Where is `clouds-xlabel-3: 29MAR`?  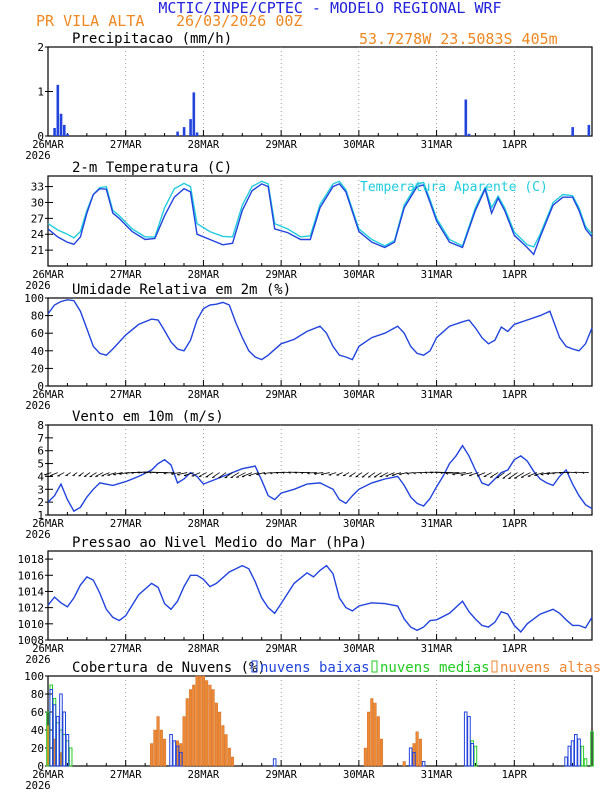 clouds-xlabel-3: 29MAR is located at coordinates (281, 775).